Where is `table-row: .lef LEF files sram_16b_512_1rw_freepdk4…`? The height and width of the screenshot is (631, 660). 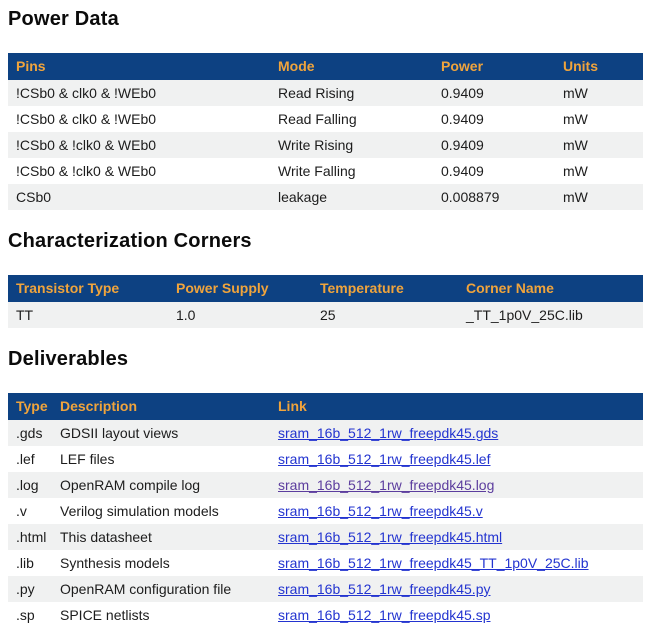
table-row: .lef LEF files sram_16b_512_1rw_freepdk4… is located at coordinates (325, 459).